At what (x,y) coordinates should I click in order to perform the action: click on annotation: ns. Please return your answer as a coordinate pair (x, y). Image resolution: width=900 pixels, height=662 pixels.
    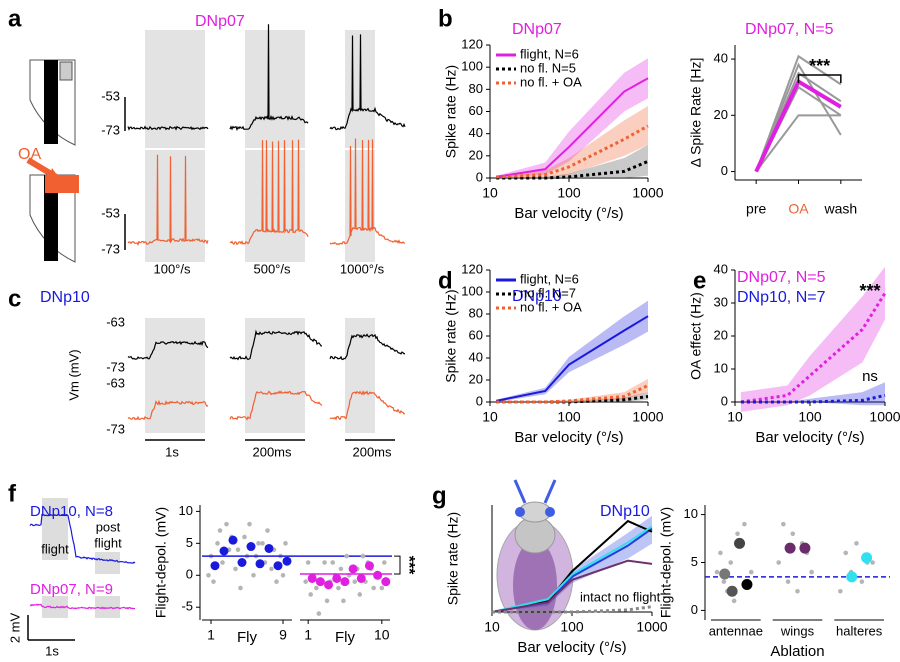
    Looking at the image, I should click on (870, 376).